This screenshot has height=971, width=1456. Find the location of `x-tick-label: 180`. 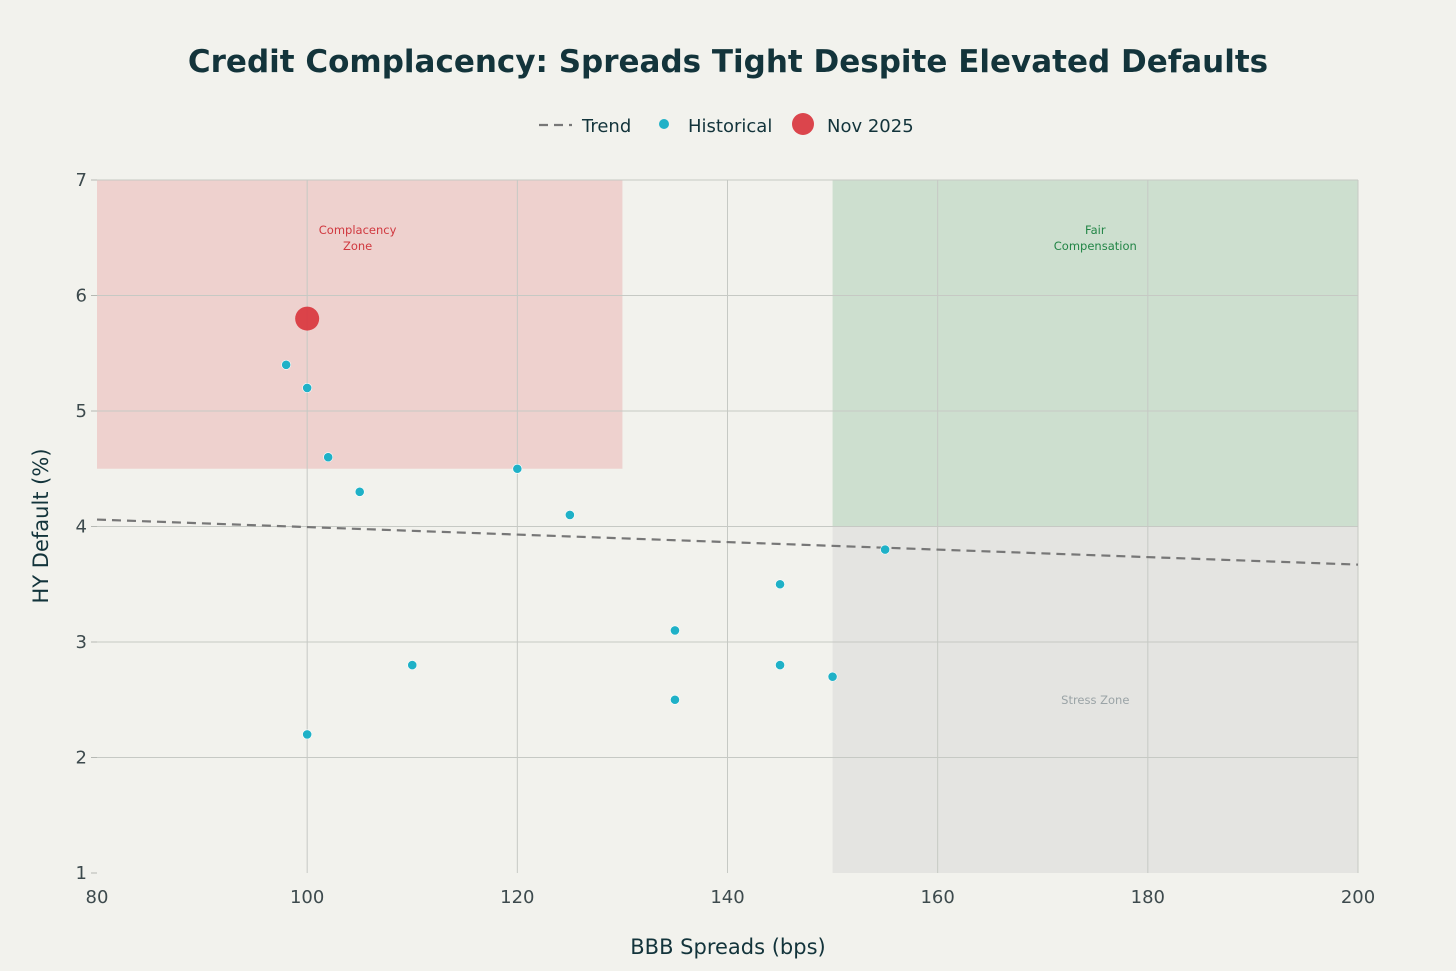

x-tick-label: 180 is located at coordinates (1148, 897).